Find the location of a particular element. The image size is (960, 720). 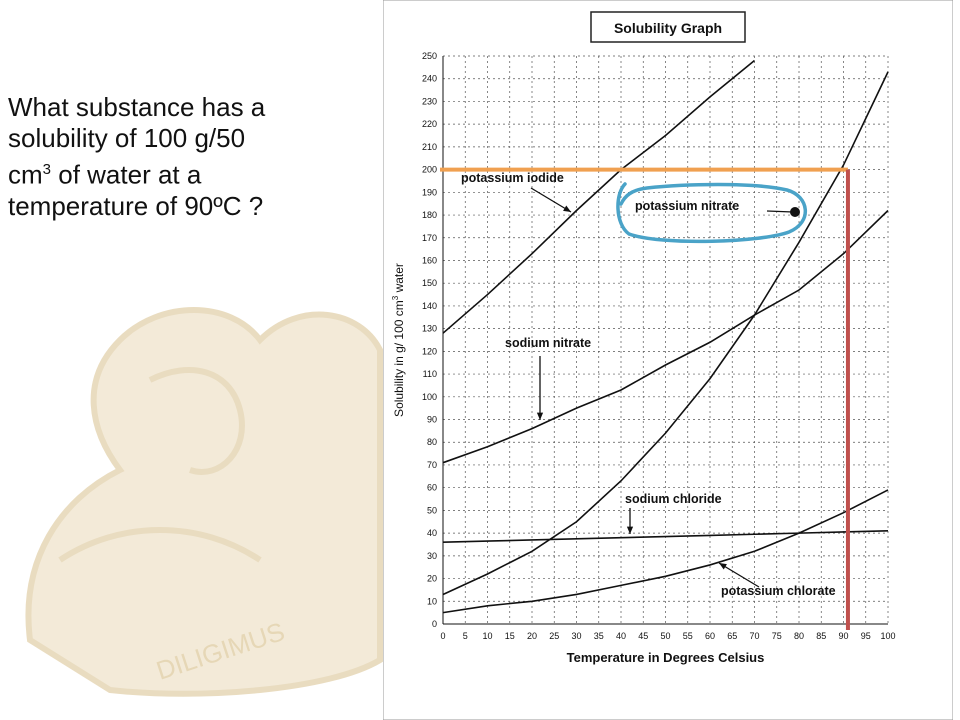

y-tick-label: 210 is located at coordinates (429, 147).